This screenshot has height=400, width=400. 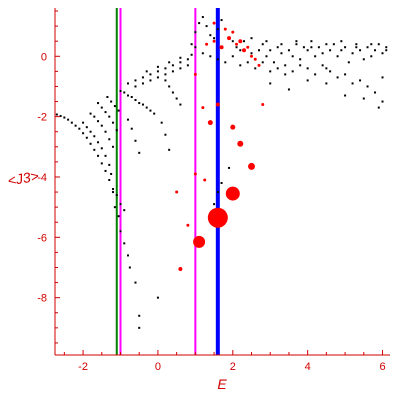 What do you see at coordinates (224, 361) in the screenshot?
I see `x-ticks: -2 0 2 4 6` at bounding box center [224, 361].